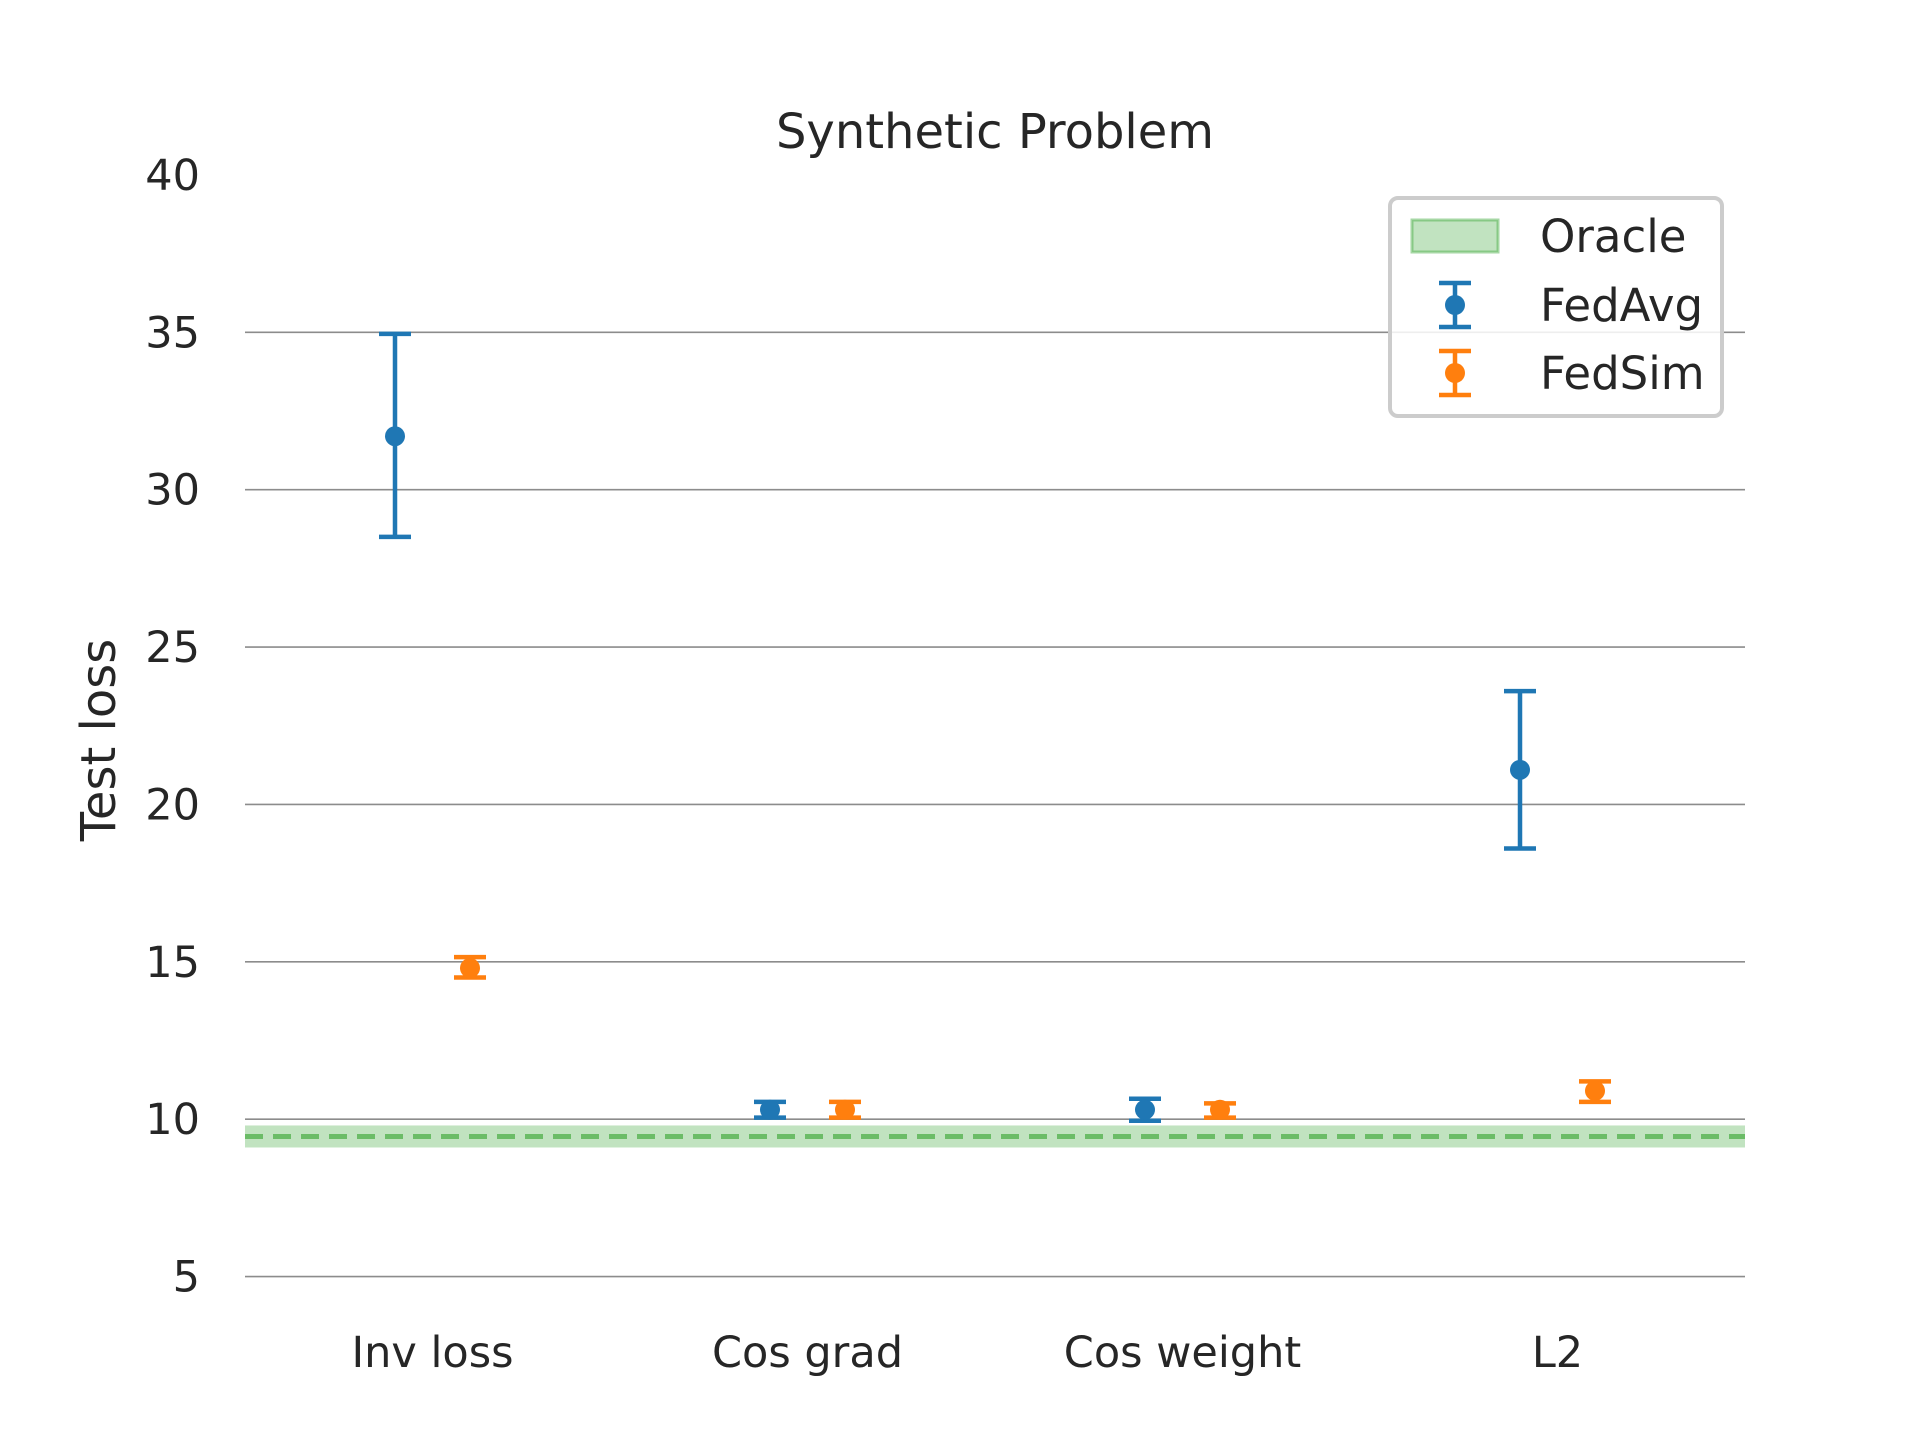  What do you see at coordinates (995, 132) in the screenshot?
I see `chart-title: Synthetic Problem` at bounding box center [995, 132].